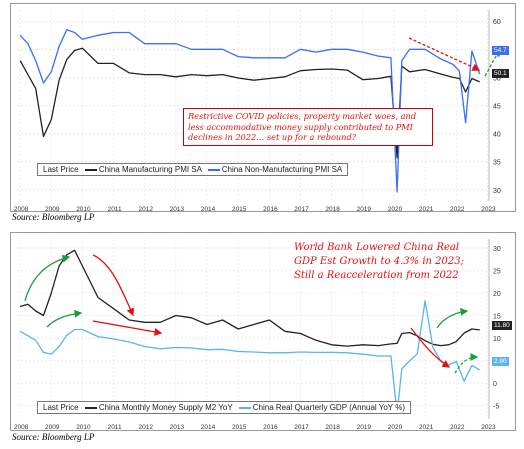  Describe the element at coordinates (497, 78) in the screenshot. I see `y-tick-label: 50` at that location.